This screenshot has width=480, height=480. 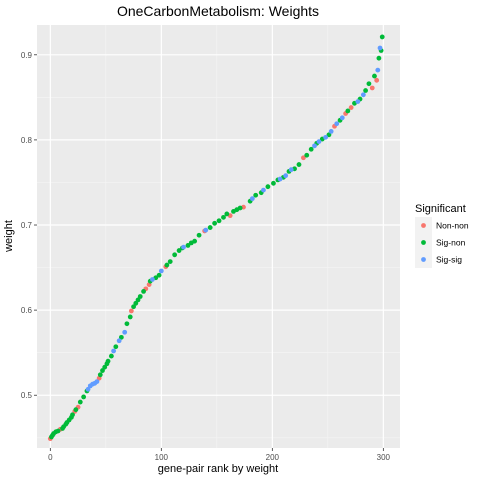 I want to click on y-tick-label: 0.8, so click(x=27, y=140).